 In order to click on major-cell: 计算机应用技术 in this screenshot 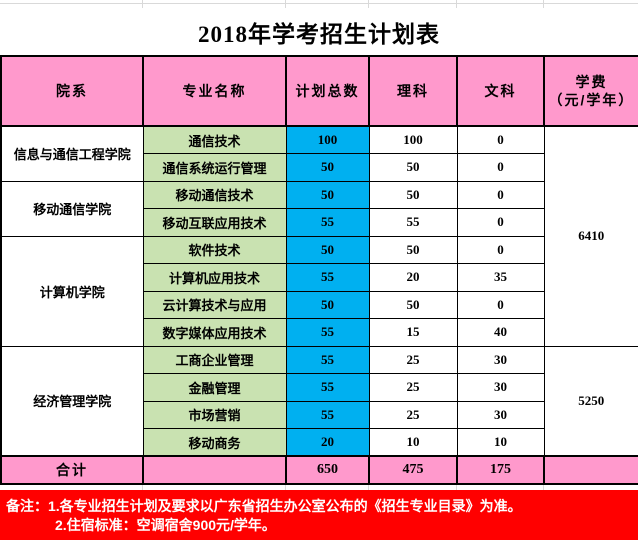, I will do `click(214, 277)`.